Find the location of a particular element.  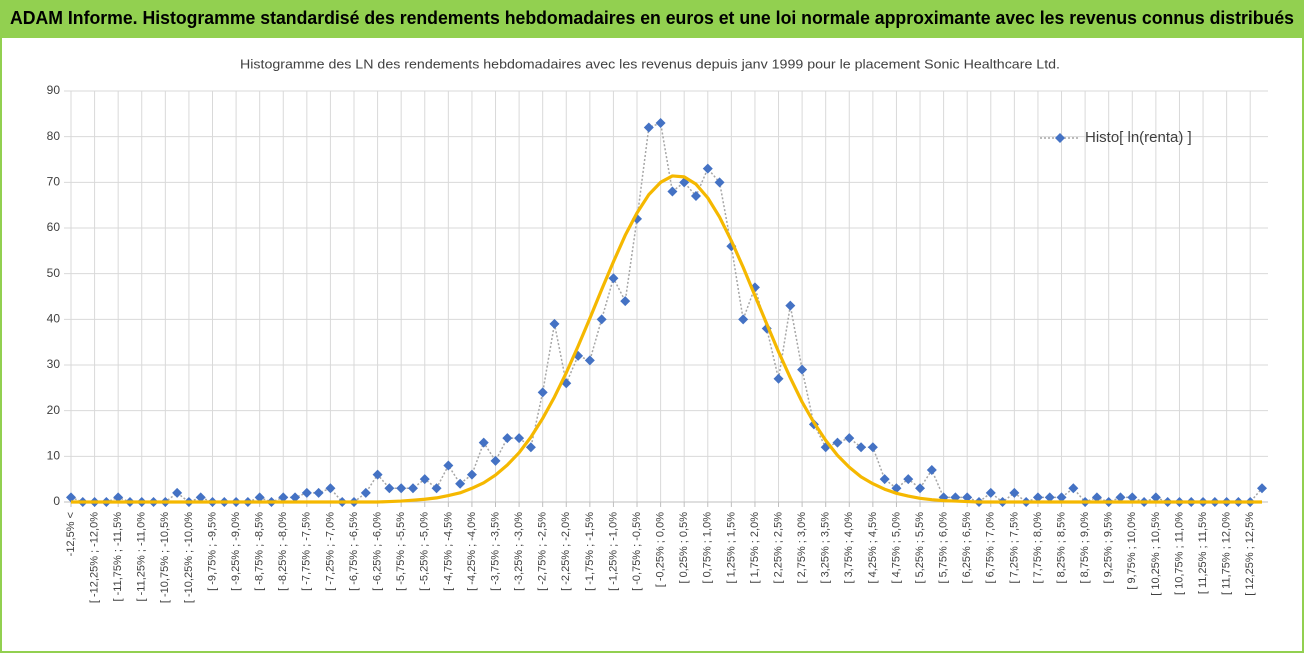

x-tick-label: [ 1,75% ; 2,0% is located at coordinates (755, 548).